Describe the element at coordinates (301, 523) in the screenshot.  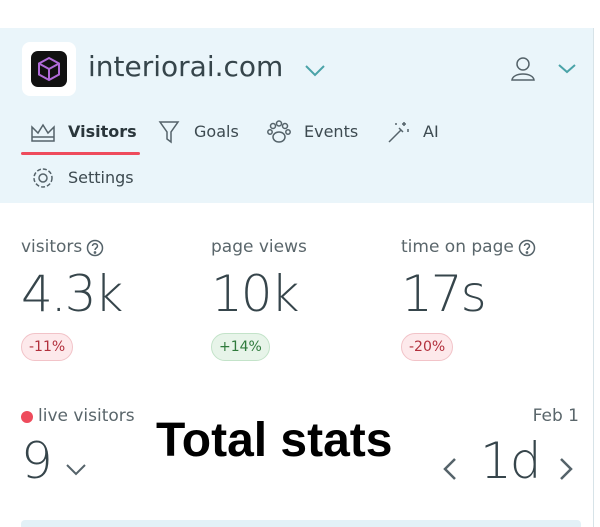
I see `chart-top` at that location.